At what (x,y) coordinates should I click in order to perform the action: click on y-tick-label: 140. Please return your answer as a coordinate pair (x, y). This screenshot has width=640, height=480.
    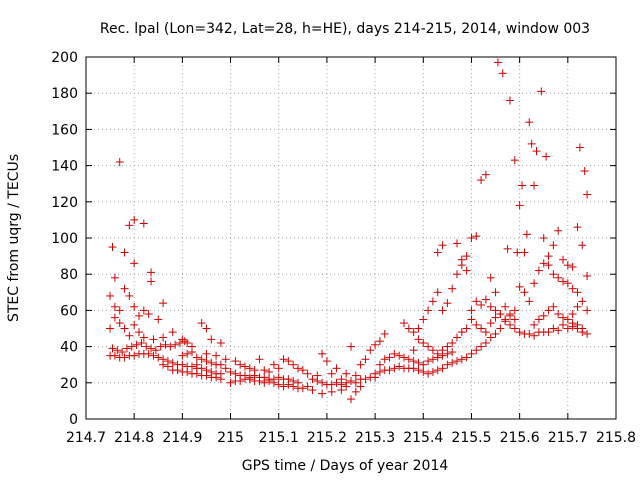
    Looking at the image, I should click on (64, 167).